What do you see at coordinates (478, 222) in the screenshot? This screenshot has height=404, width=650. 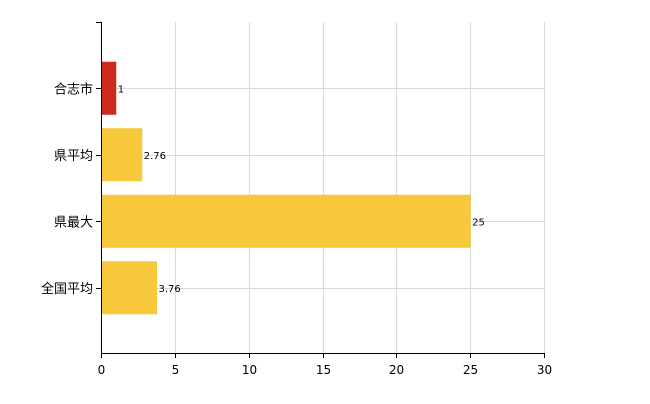 I see `data-label-2: 25` at bounding box center [478, 222].